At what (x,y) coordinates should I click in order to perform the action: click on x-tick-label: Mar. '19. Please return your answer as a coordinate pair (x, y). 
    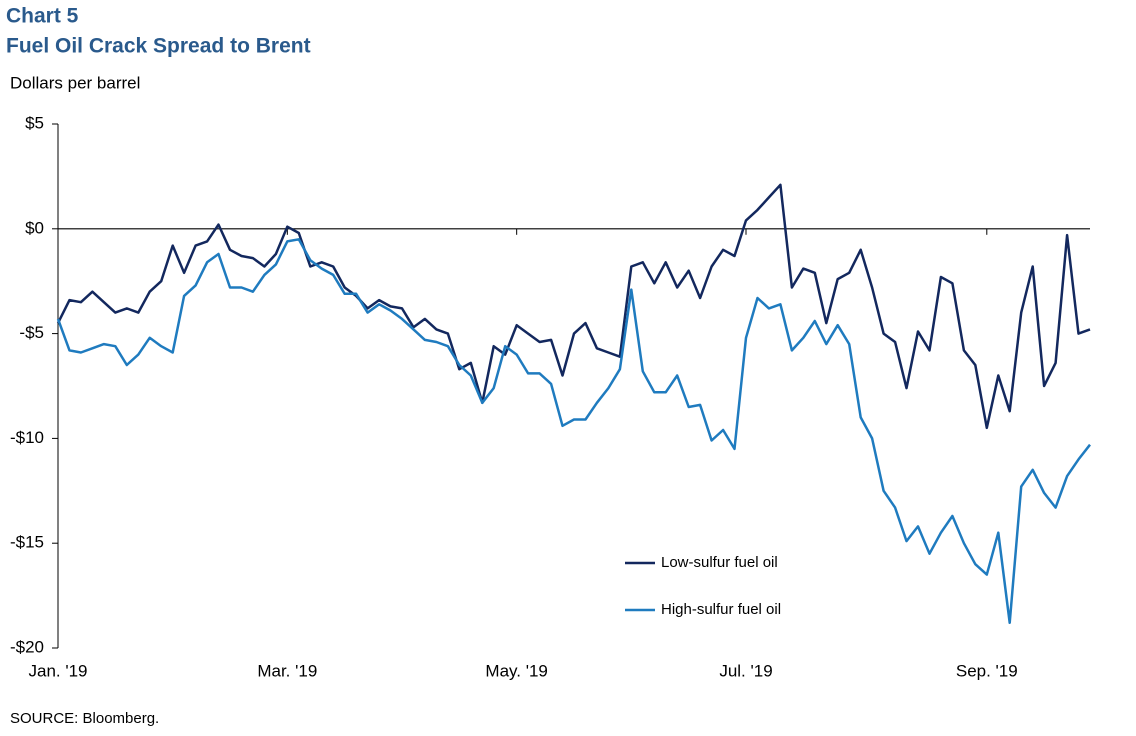
    Looking at the image, I should click on (287, 670).